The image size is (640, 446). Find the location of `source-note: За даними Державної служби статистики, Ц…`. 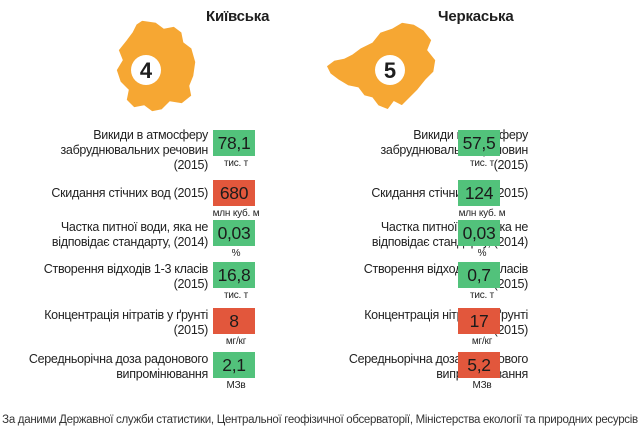

source-note: За даними Державної служби статистики, Ц… is located at coordinates (320, 420).